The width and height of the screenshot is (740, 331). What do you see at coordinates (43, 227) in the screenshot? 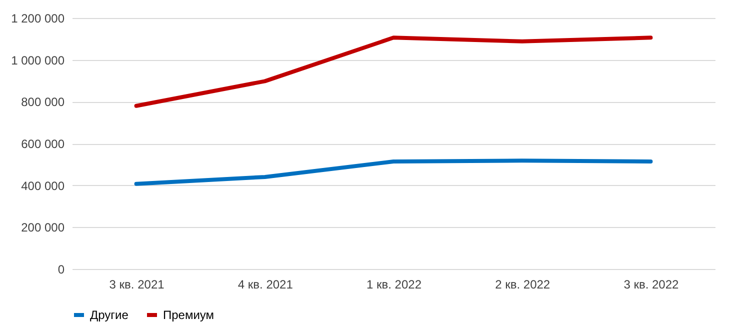
I see `y-tick-label: 200 000` at bounding box center [43, 227].